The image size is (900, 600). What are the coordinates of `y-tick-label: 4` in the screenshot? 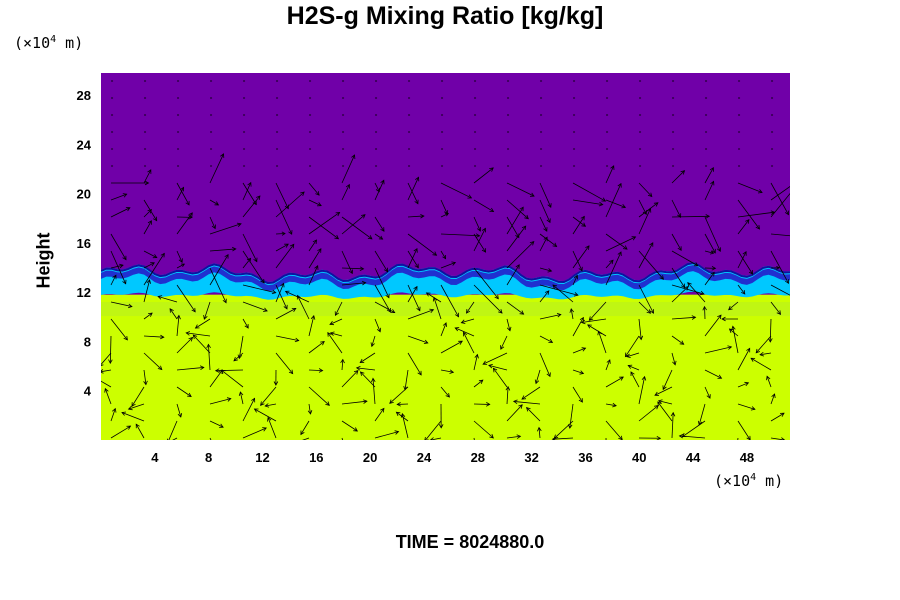 It's located at (88, 391).